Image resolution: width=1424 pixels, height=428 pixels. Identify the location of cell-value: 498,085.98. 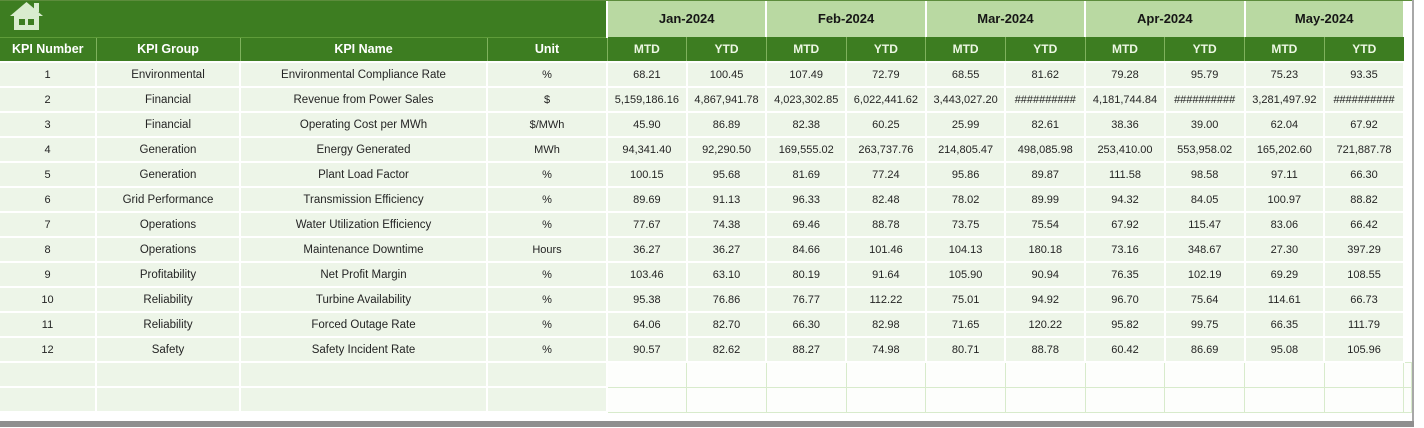
(1046, 150).